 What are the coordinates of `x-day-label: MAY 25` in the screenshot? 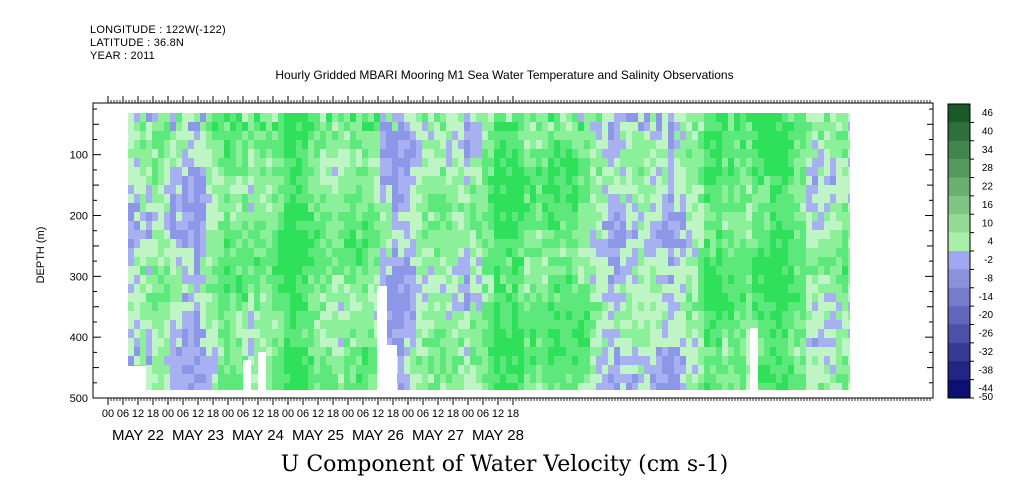 It's located at (318, 435).